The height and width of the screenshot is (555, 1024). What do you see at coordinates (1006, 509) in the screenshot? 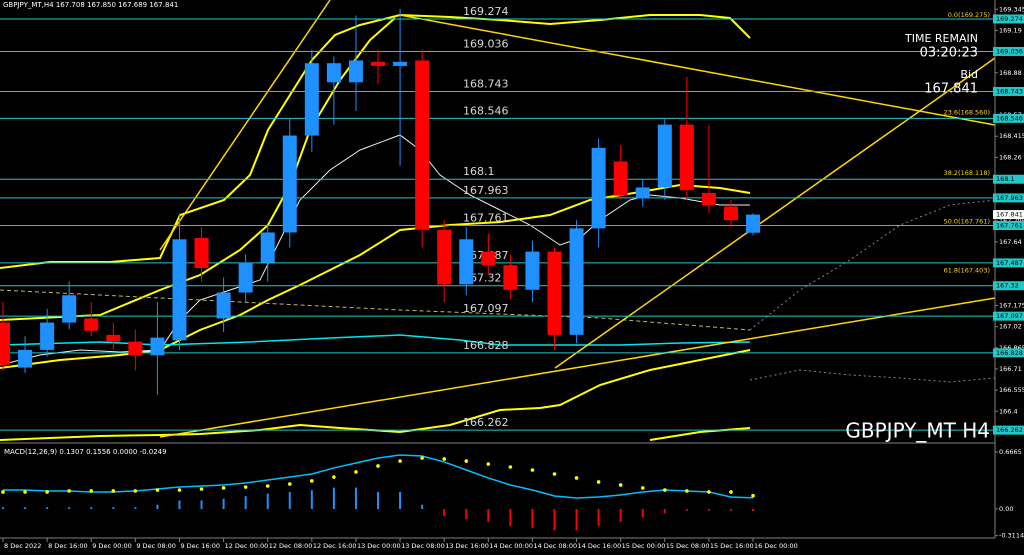
I see `macd-y-tick-label: 0.00` at bounding box center [1006, 509].